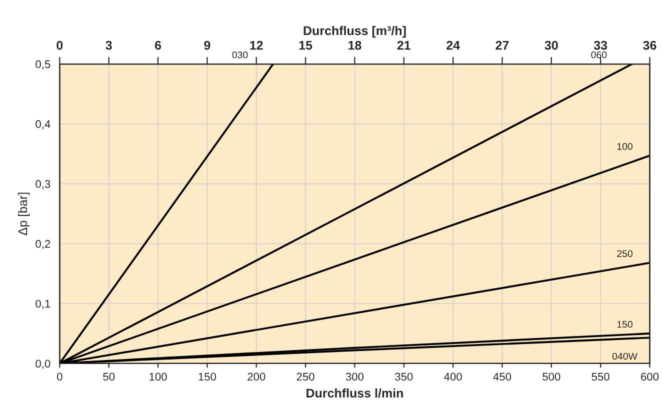 The image size is (663, 413). What do you see at coordinates (354, 393) in the screenshot?
I see `x-axis-title: Durchfluss l/min` at bounding box center [354, 393].